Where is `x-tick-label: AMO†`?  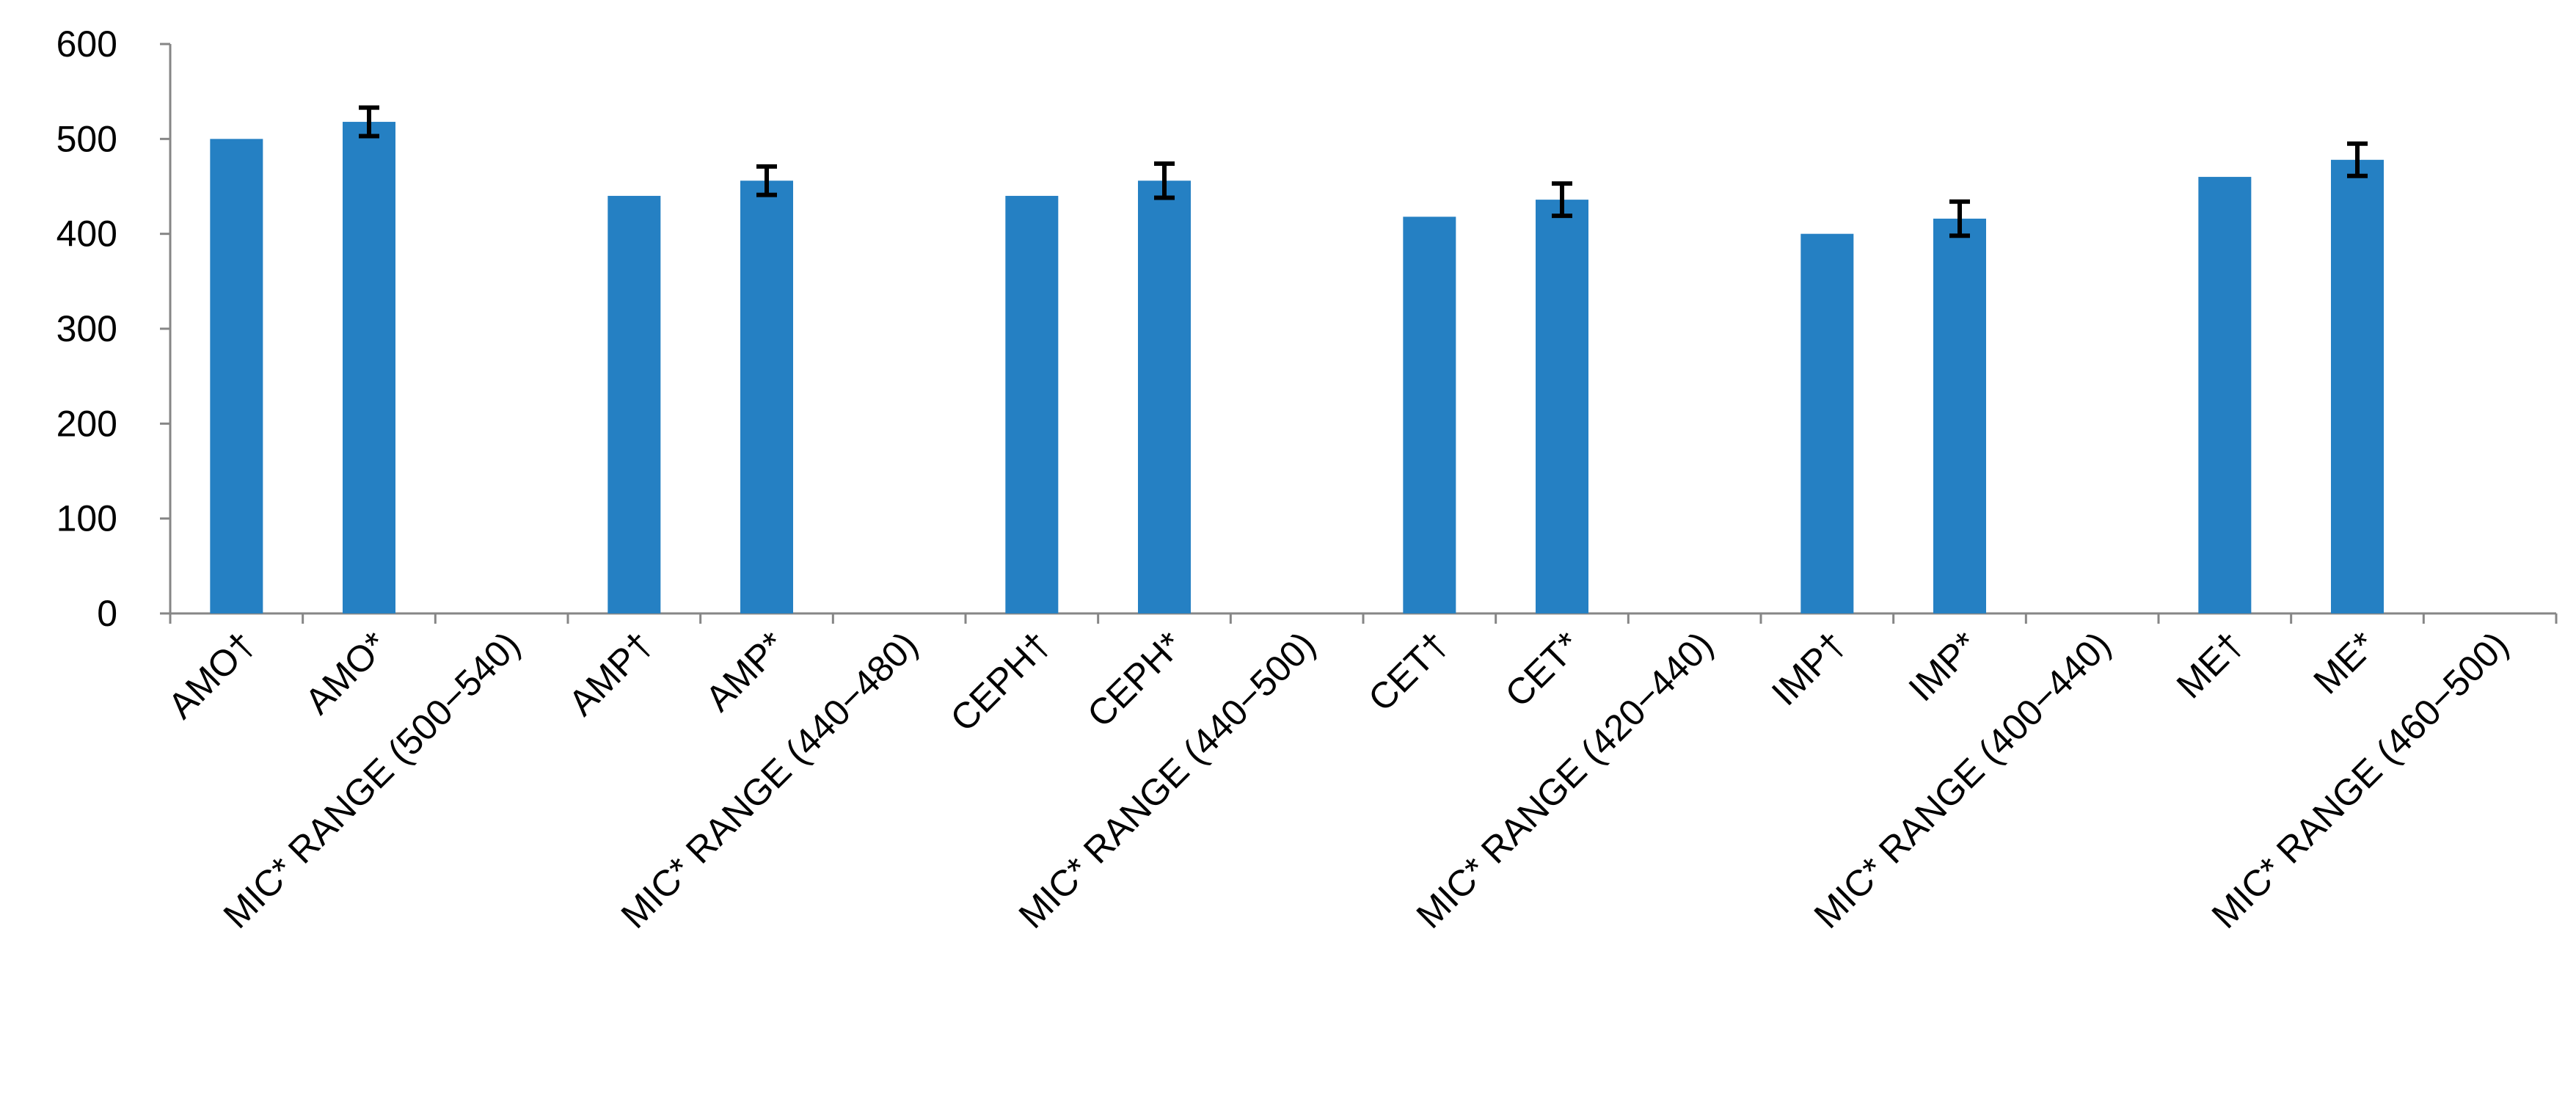
x-tick-label: AMO† is located at coordinates (212, 675).